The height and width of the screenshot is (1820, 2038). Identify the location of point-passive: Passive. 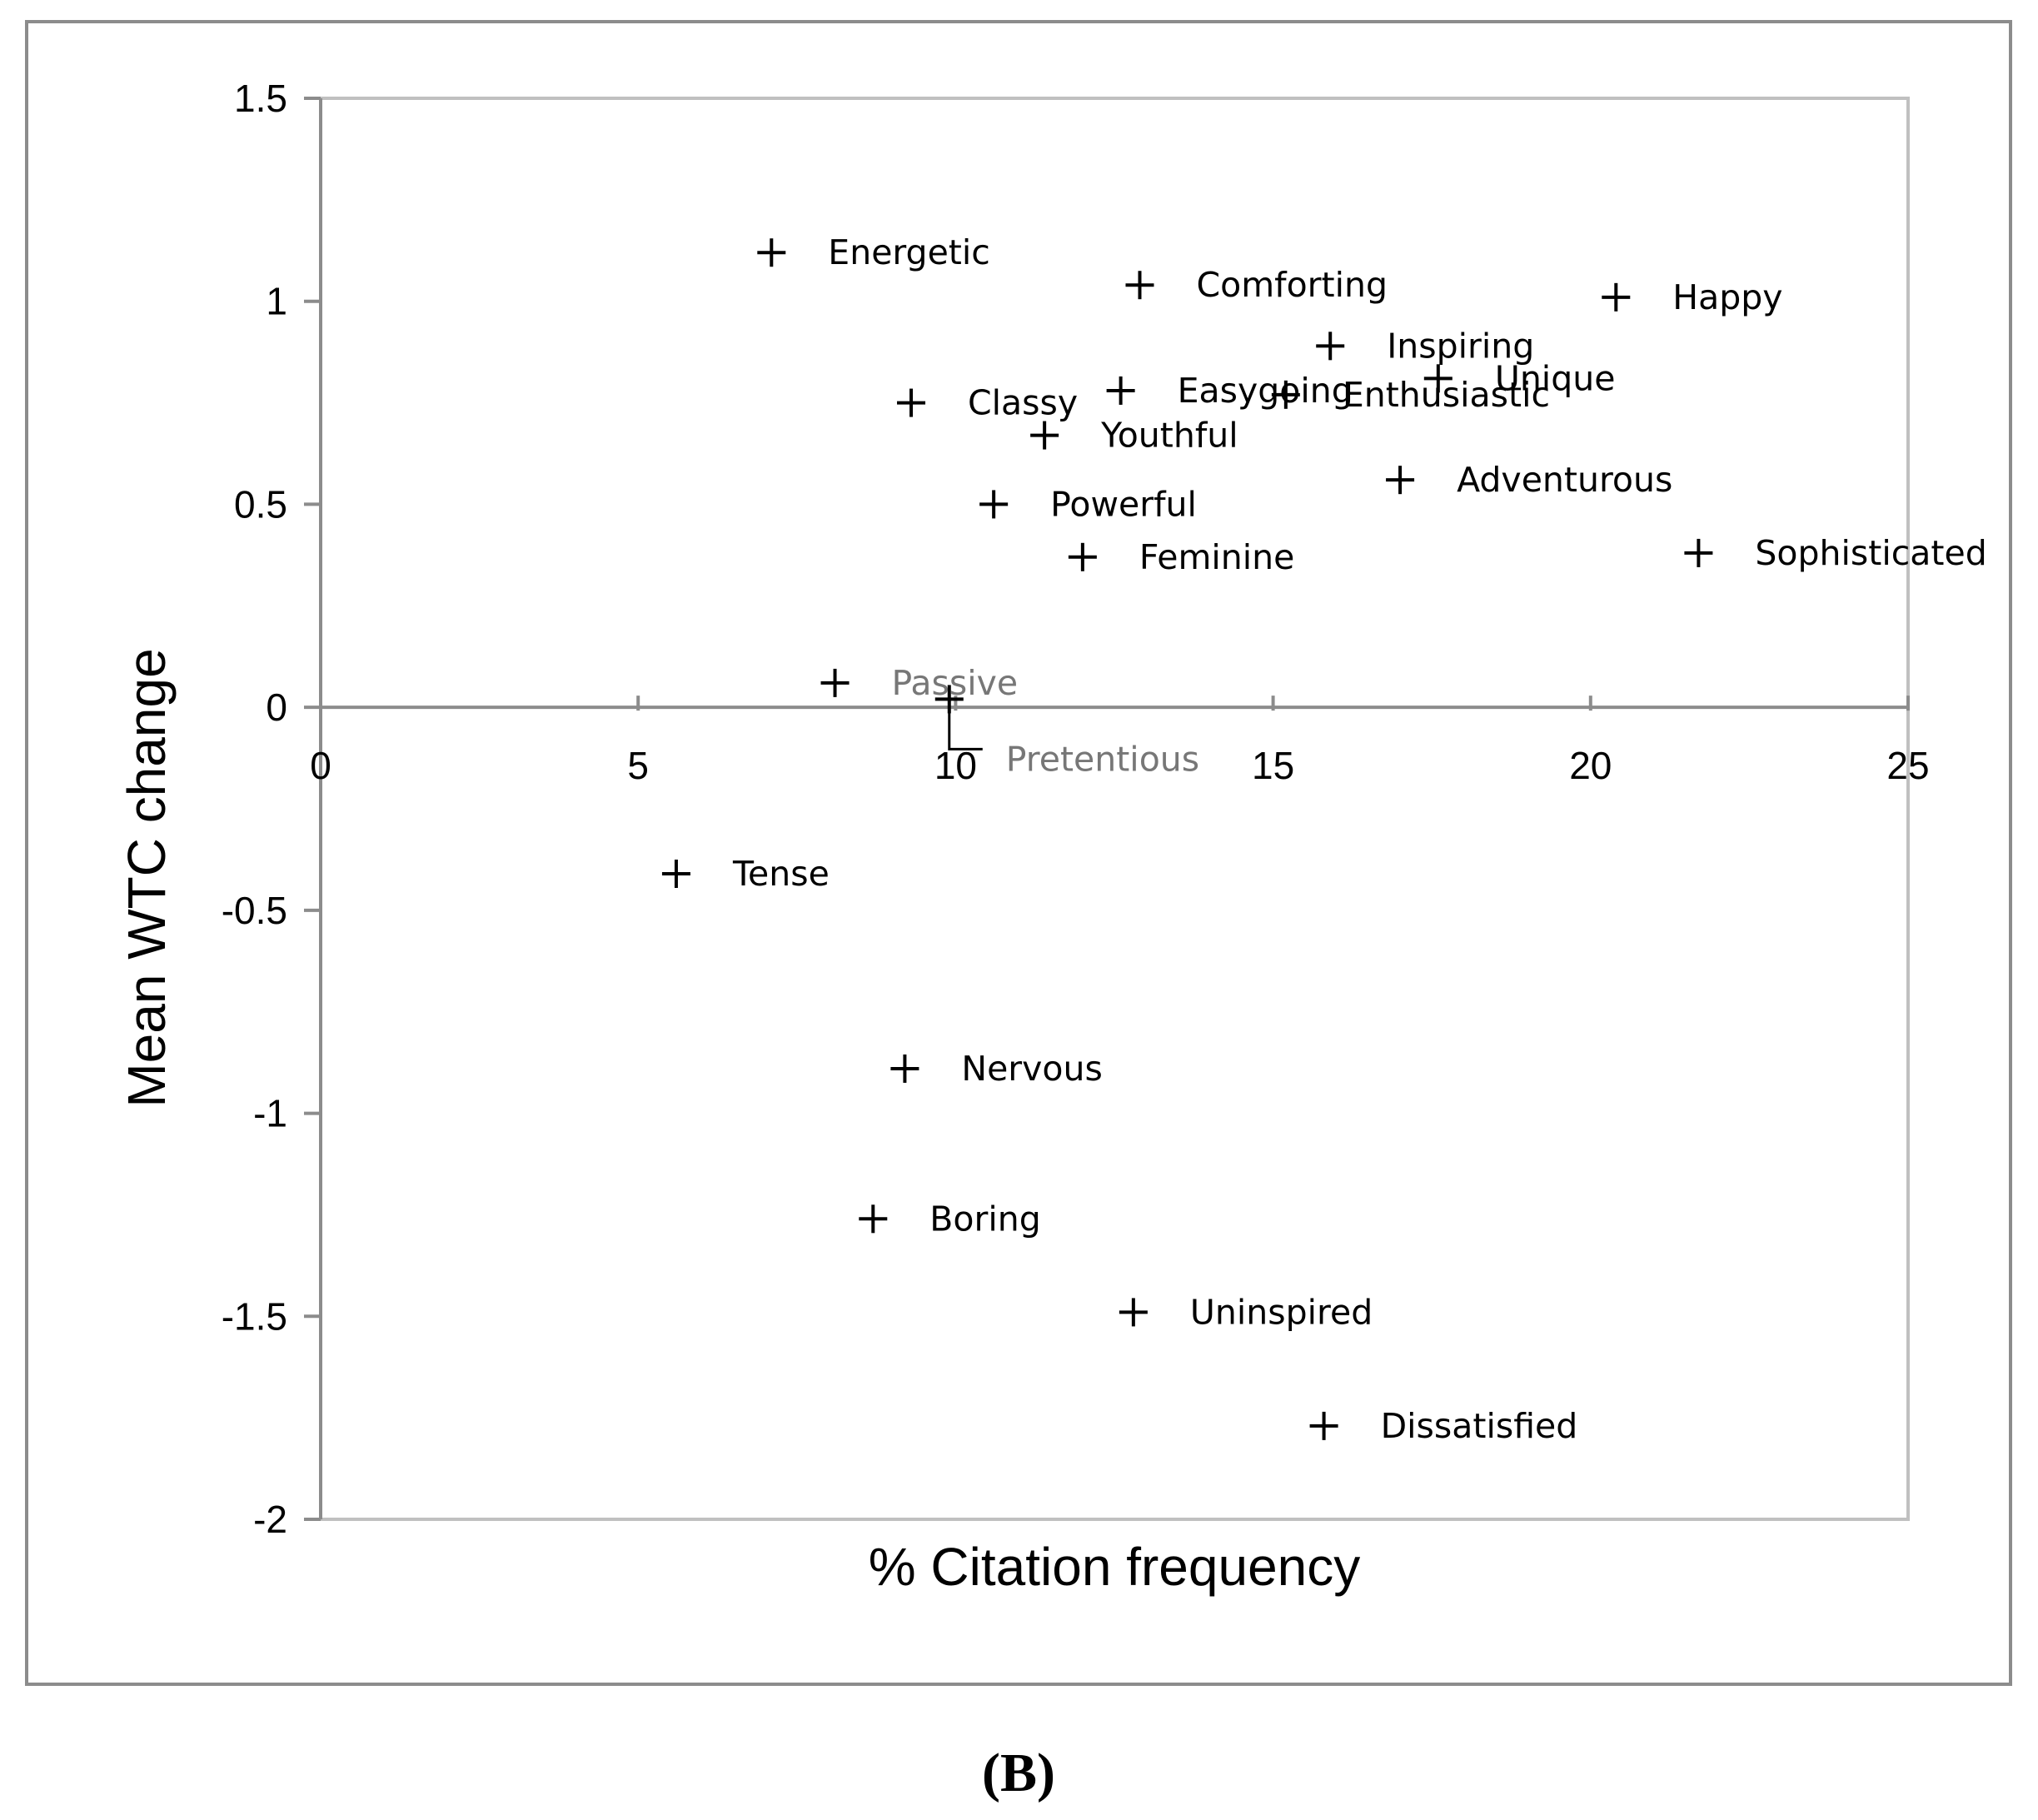
(919, 683).